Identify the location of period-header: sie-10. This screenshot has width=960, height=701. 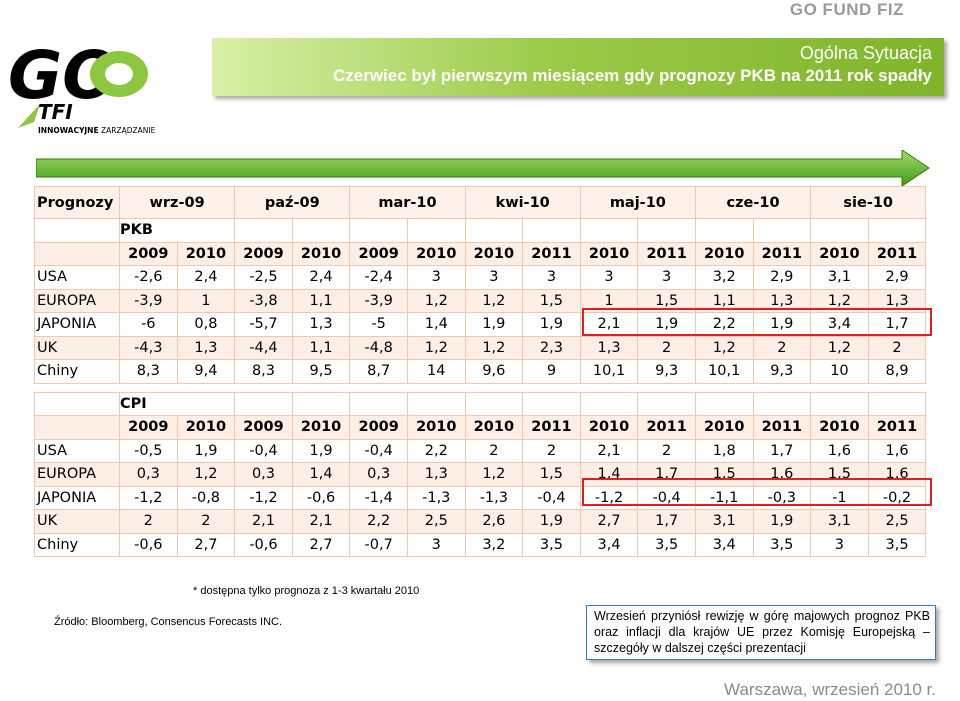
(868, 202).